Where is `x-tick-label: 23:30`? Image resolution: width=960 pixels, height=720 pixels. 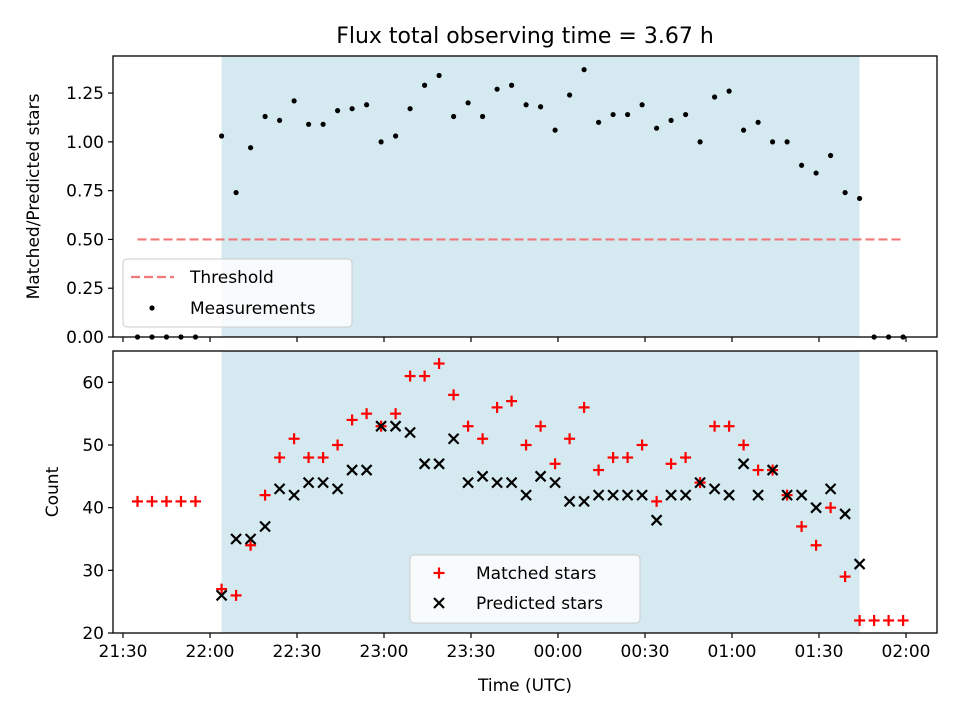 x-tick-label: 23:30 is located at coordinates (471, 652).